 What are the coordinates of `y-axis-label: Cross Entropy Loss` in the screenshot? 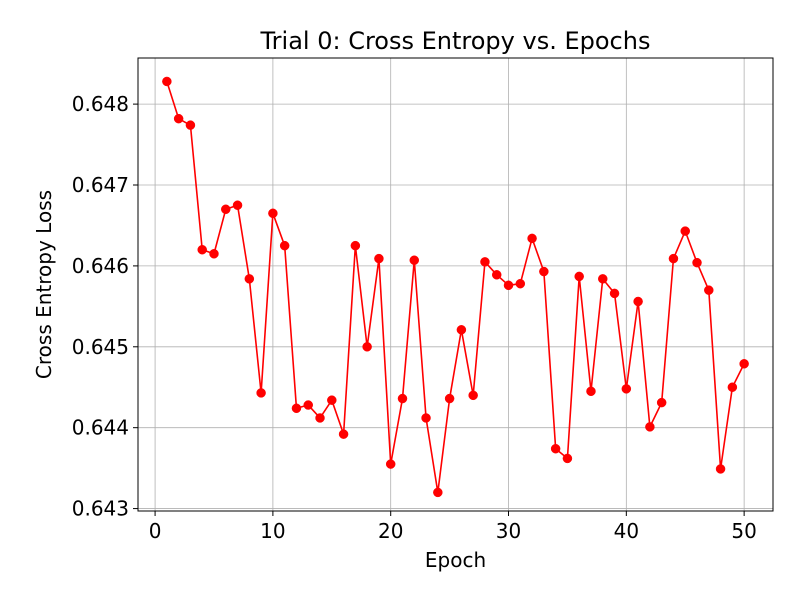 It's located at (44, 284).